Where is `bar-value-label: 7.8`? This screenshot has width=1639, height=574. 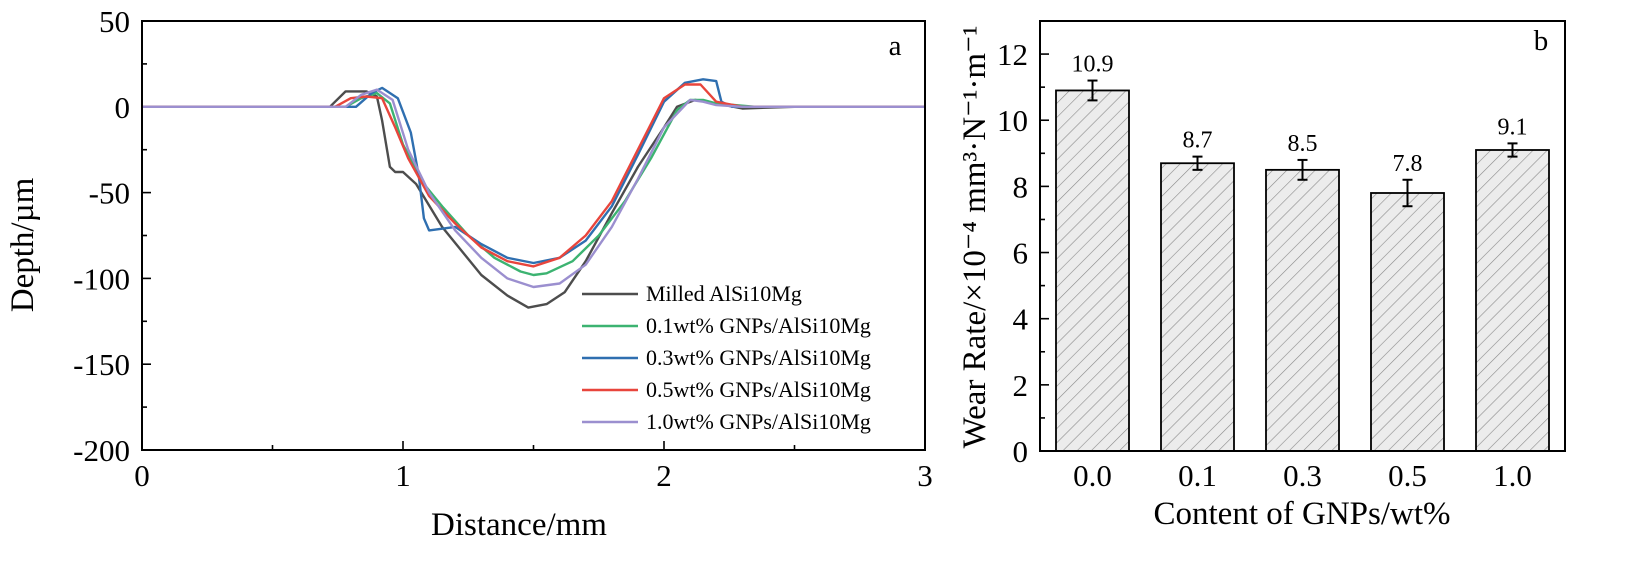 bar-value-label: 7.8 is located at coordinates (1408, 164).